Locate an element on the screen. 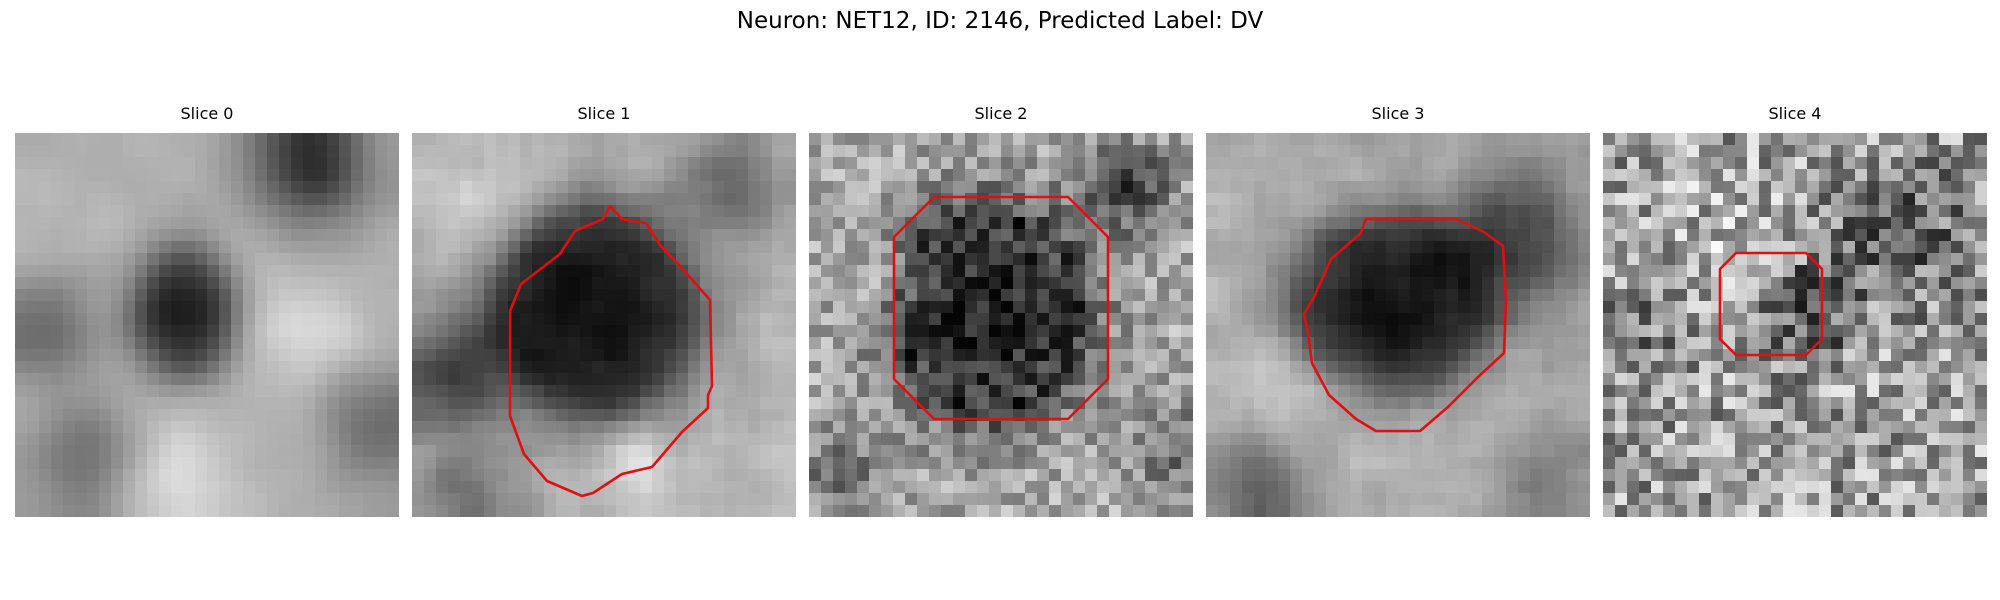 Image resolution: width=2000 pixels, height=600 pixels. slice-title-2: Slice 2 is located at coordinates (1001, 113).